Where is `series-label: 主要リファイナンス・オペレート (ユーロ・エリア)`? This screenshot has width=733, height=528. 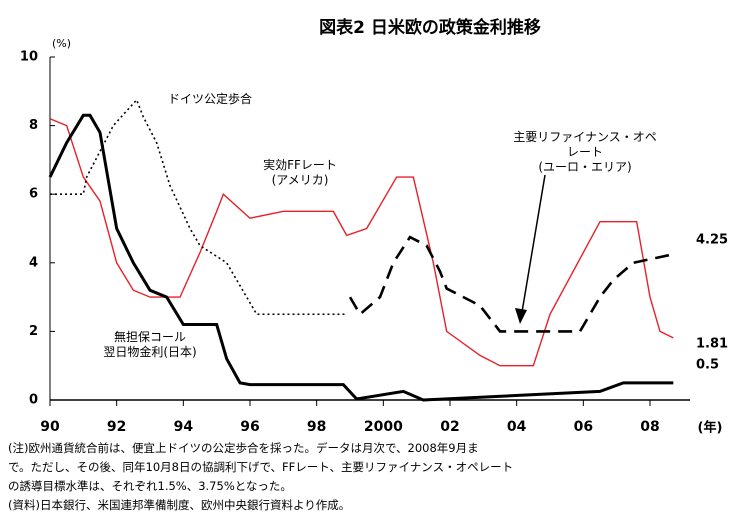 series-label: 主要リファイナンス・オペレート (ユーロ・エリア) is located at coordinates (585, 152).